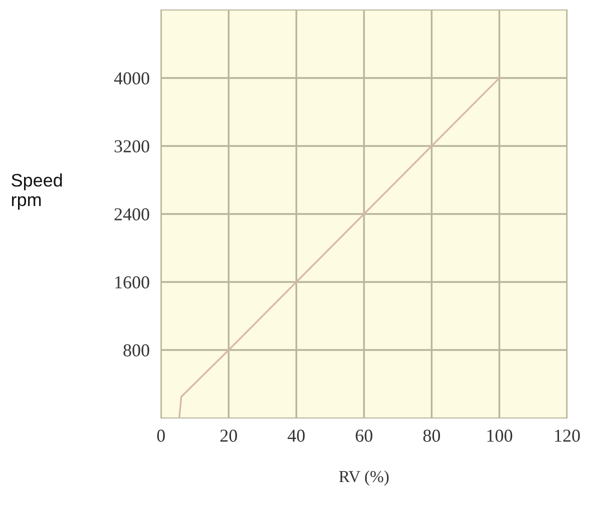 This screenshot has height=513, width=600. Describe the element at coordinates (567, 436) in the screenshot. I see `x-tick-label: 120` at that location.